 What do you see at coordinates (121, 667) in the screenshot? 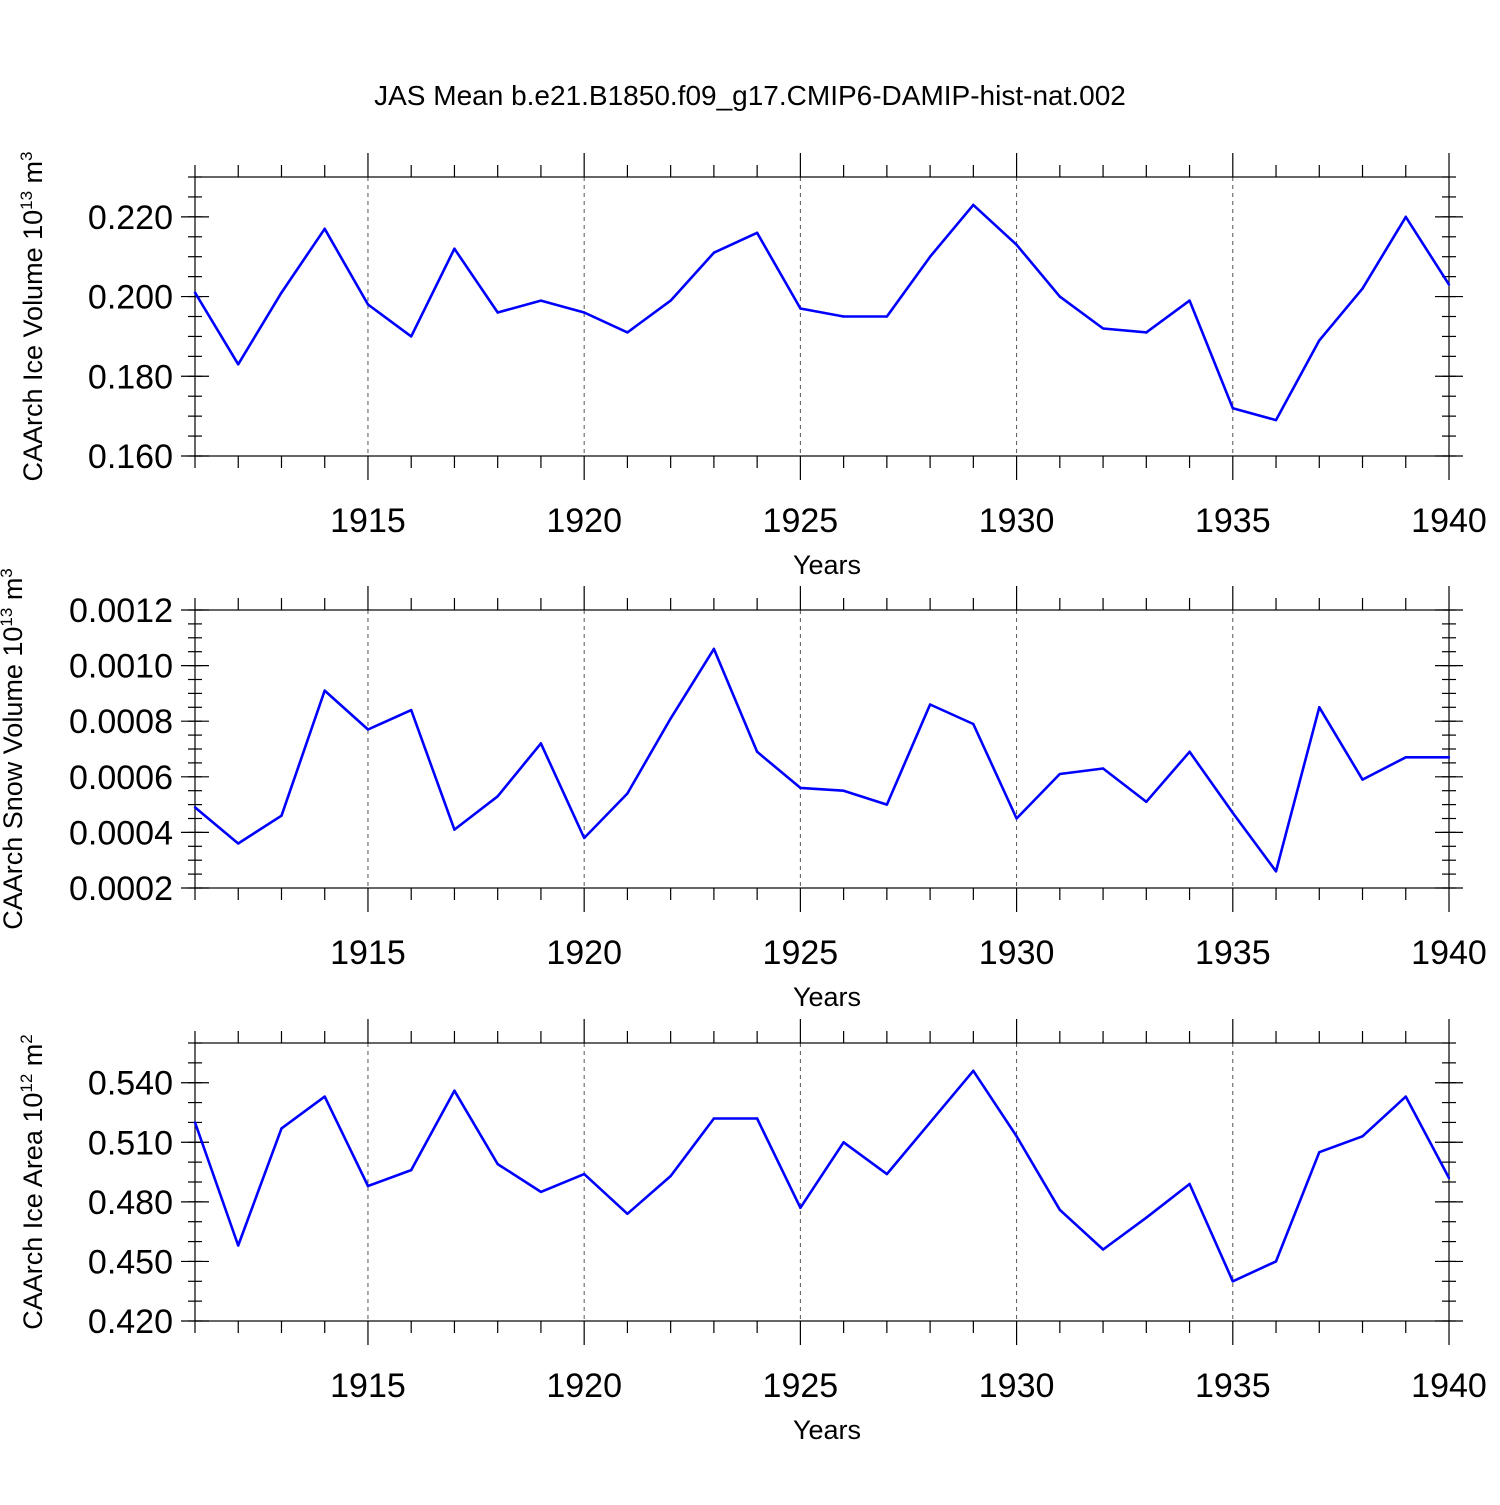
I see `y-tick-label: 0.0010` at bounding box center [121, 667].